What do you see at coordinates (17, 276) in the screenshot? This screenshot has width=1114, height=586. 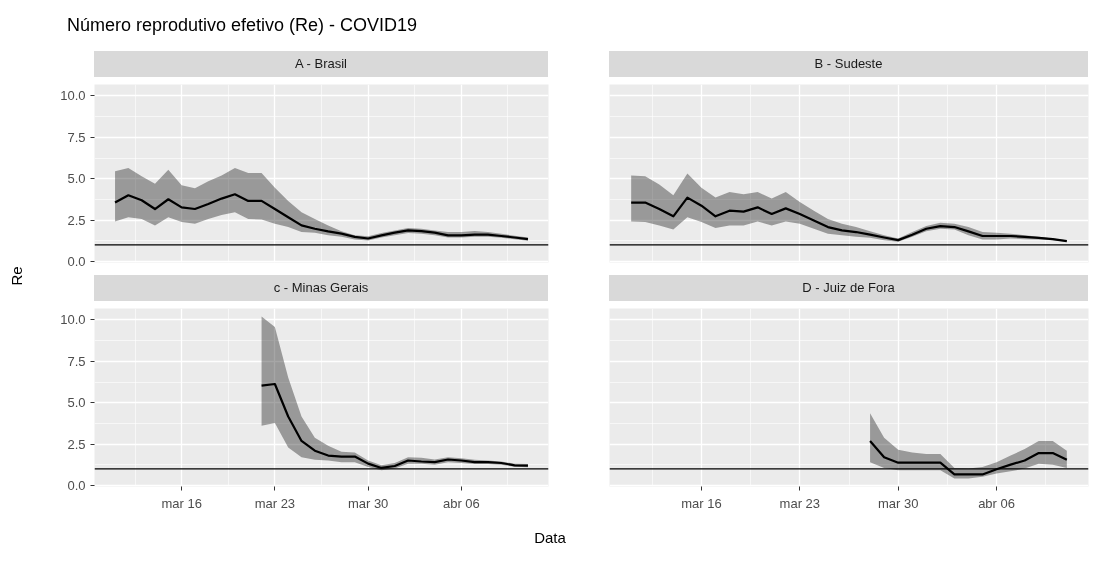 I see `y-axis-title: Re` at bounding box center [17, 276].